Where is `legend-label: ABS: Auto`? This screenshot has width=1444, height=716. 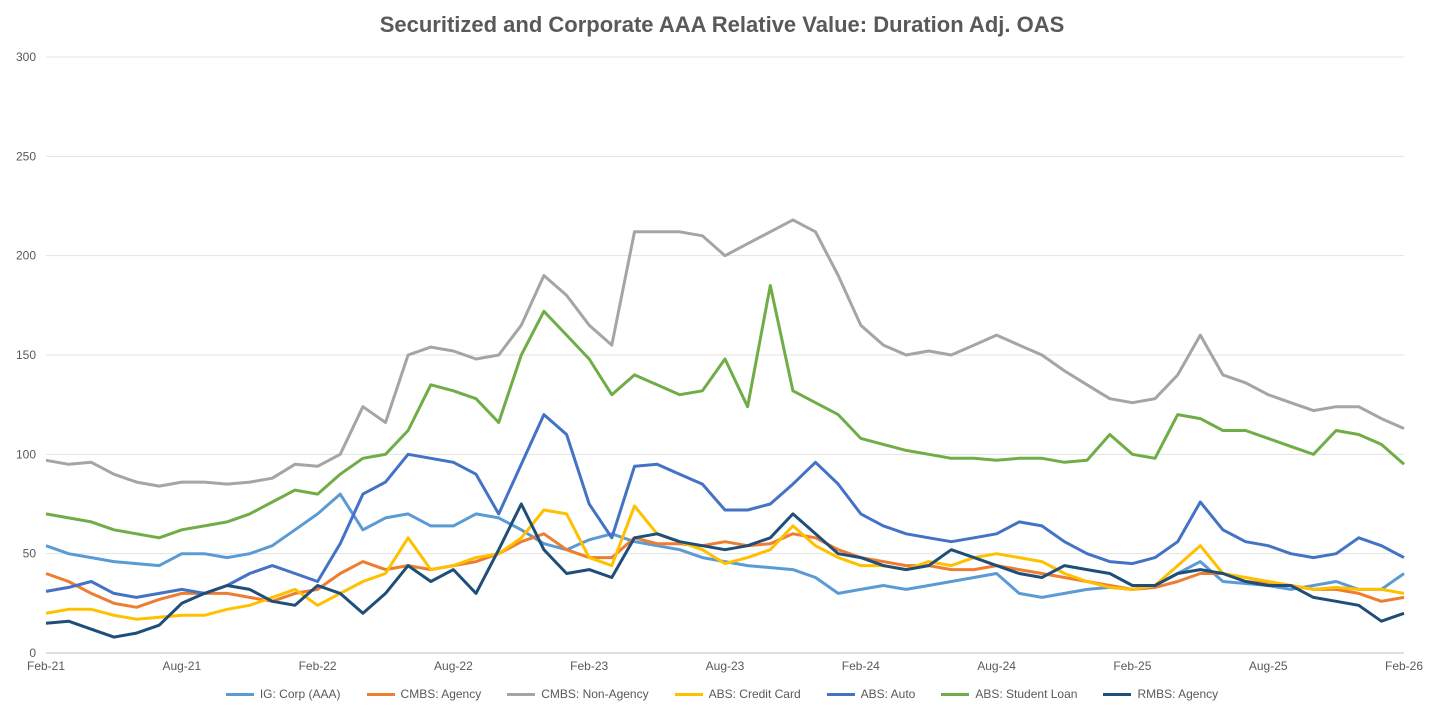
legend-label: ABS: Auto is located at coordinates (888, 694).